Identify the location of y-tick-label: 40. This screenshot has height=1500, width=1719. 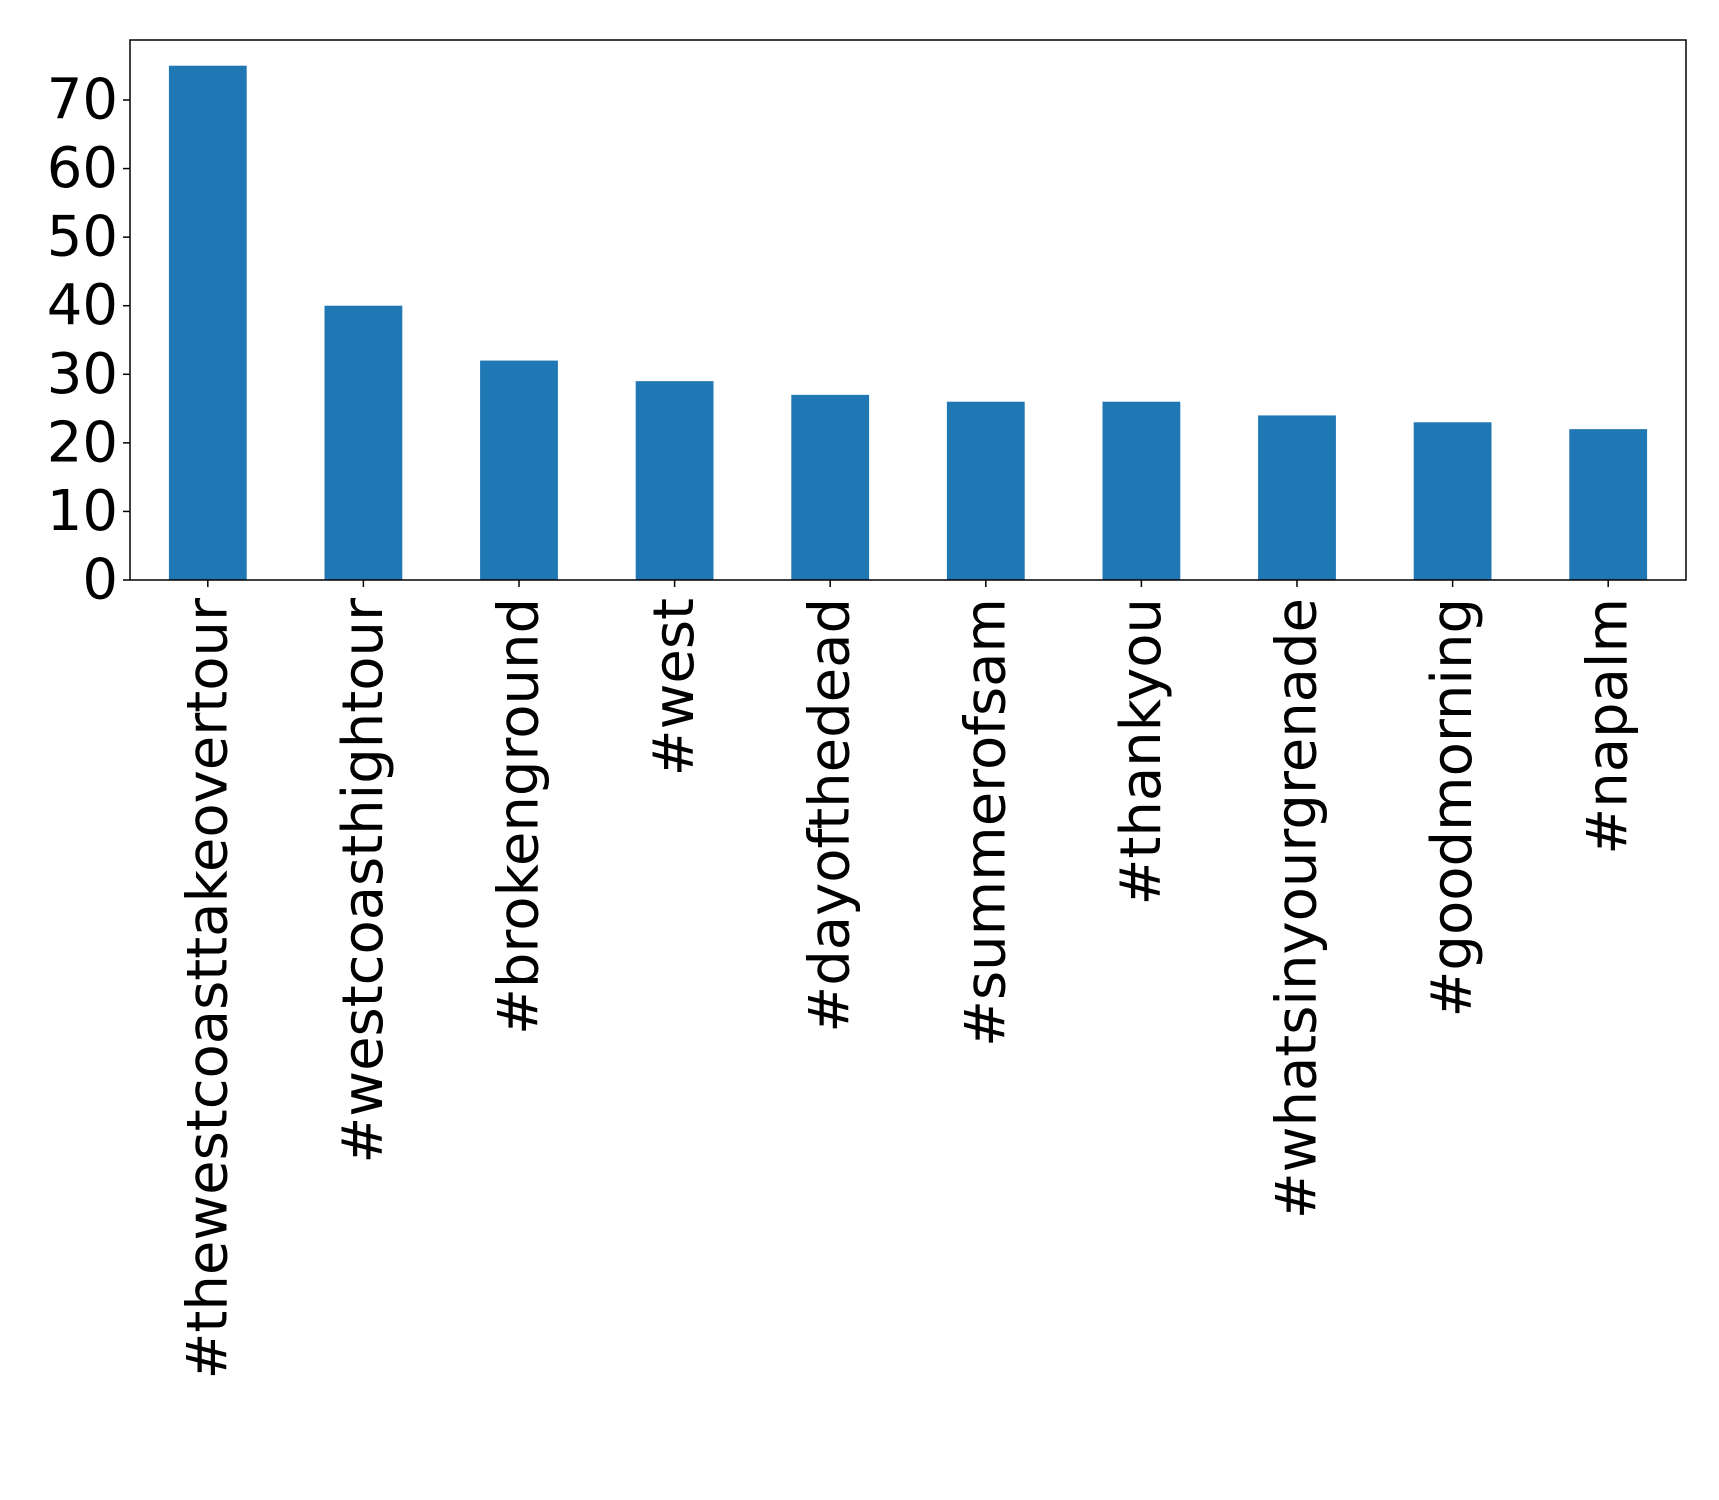
(82, 305).